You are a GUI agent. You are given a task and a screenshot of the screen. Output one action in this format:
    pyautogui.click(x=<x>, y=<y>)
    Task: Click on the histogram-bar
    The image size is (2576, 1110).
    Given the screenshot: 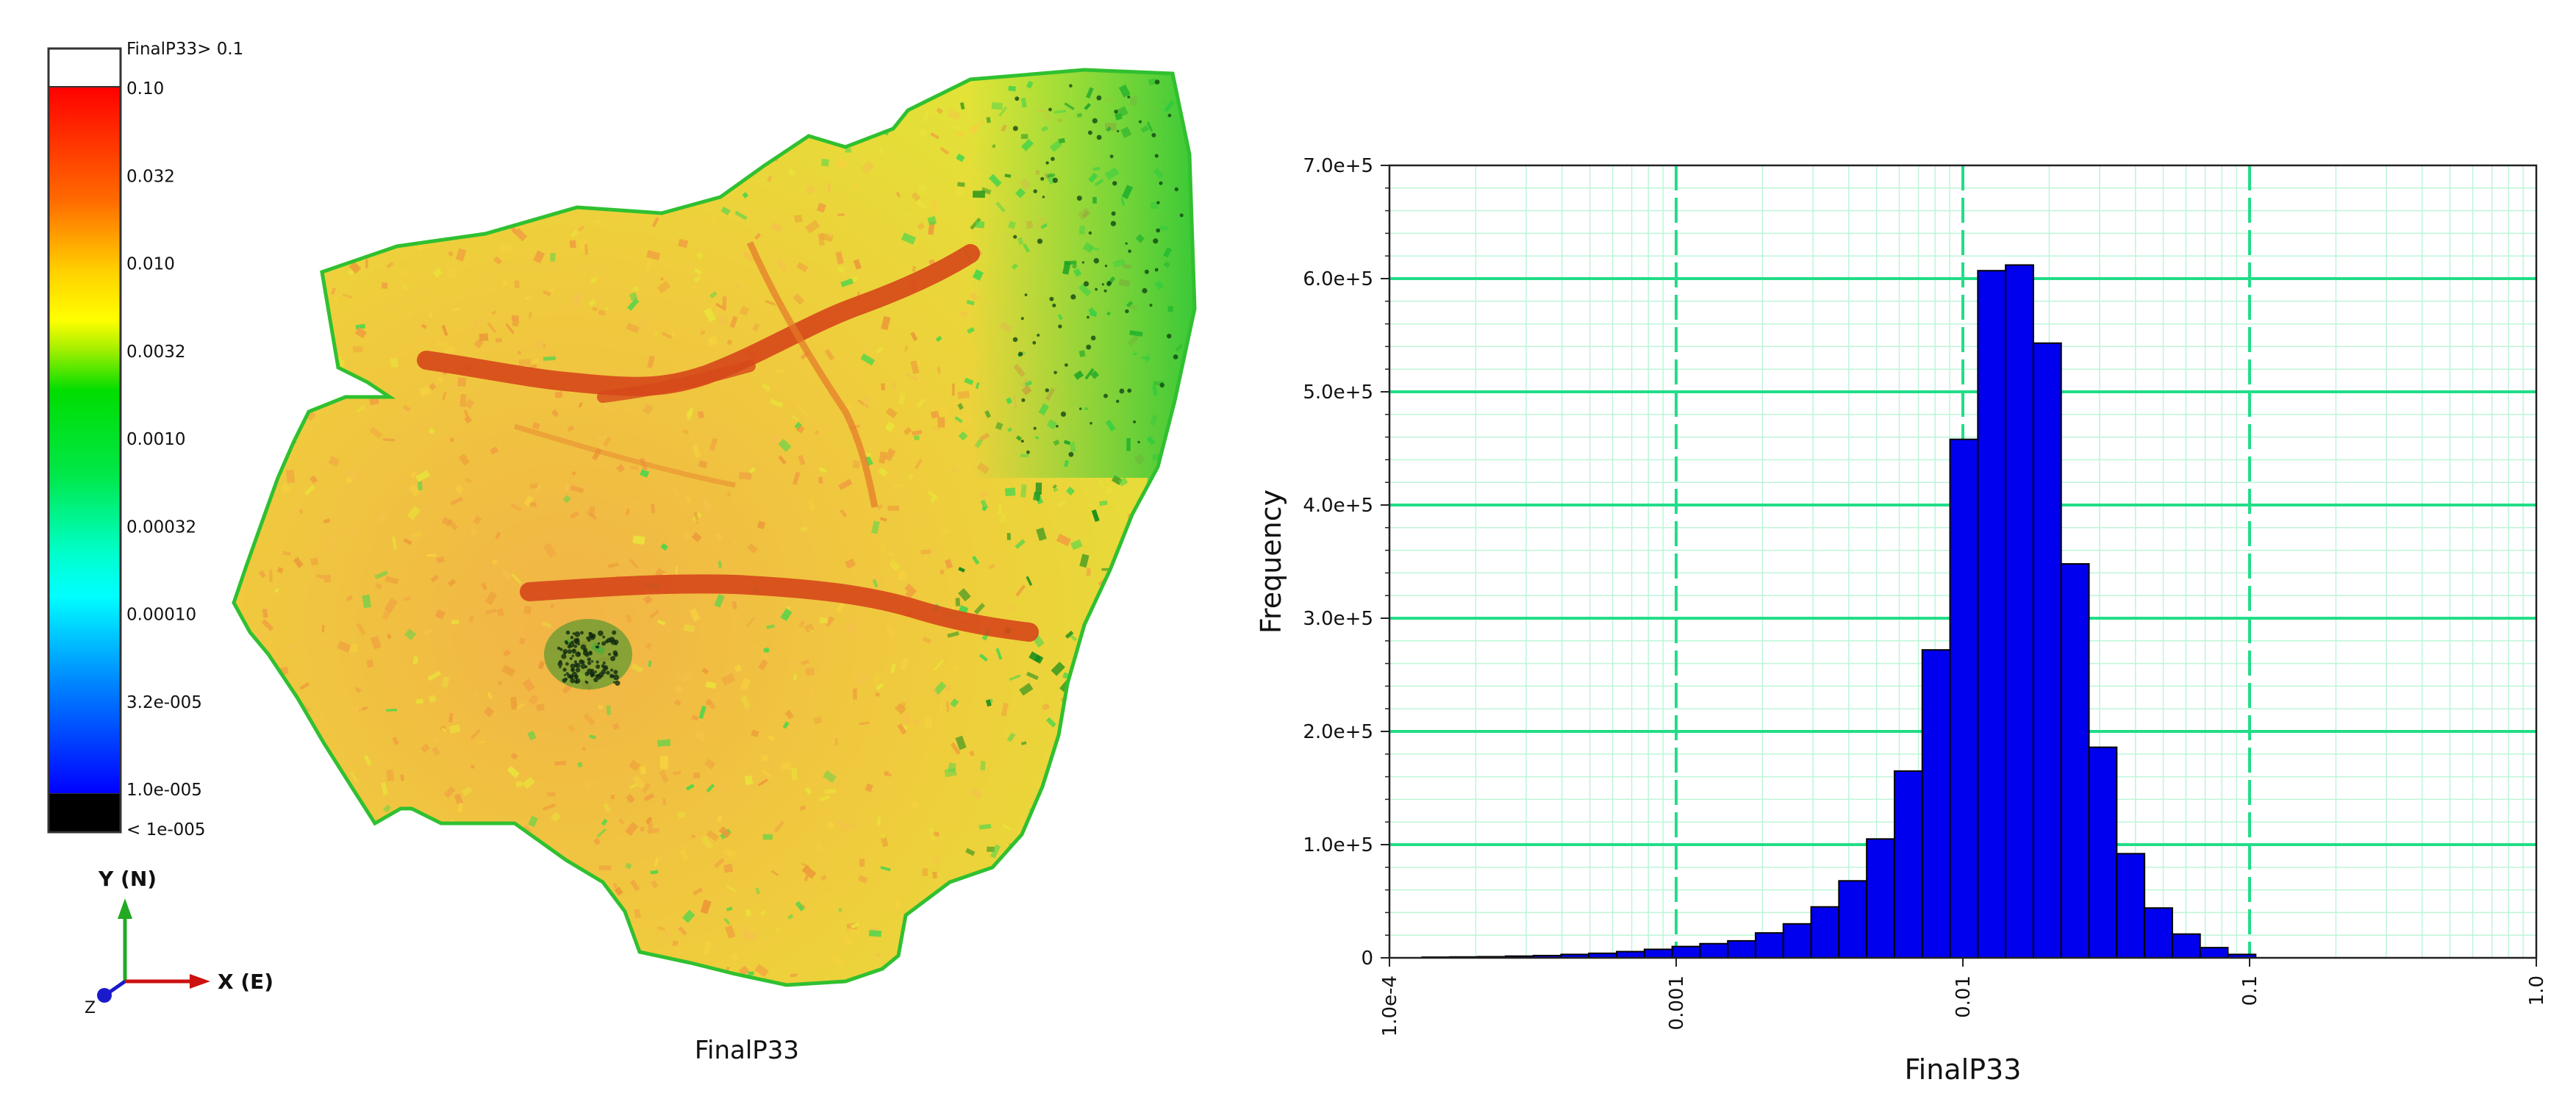 What is the action you would take?
    pyautogui.click(x=2047, y=650)
    